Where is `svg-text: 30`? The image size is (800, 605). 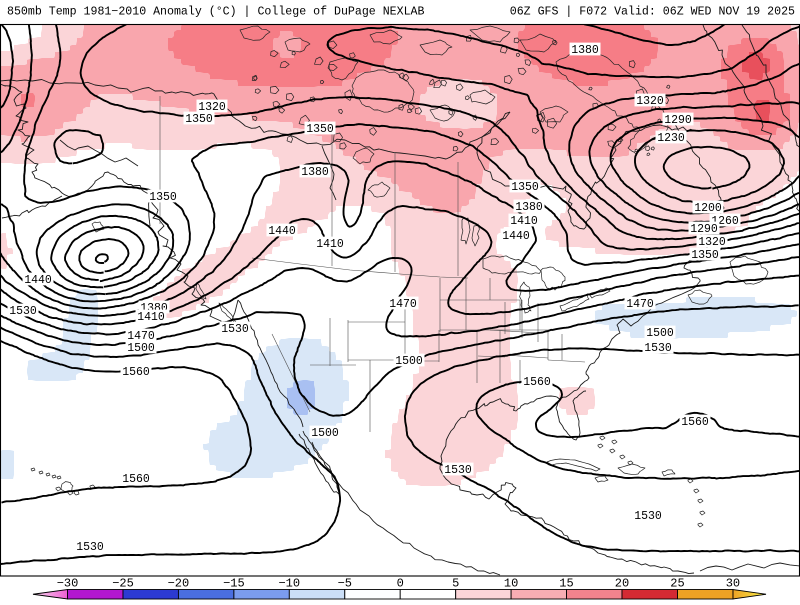 svg-text: 30 is located at coordinates (733, 584).